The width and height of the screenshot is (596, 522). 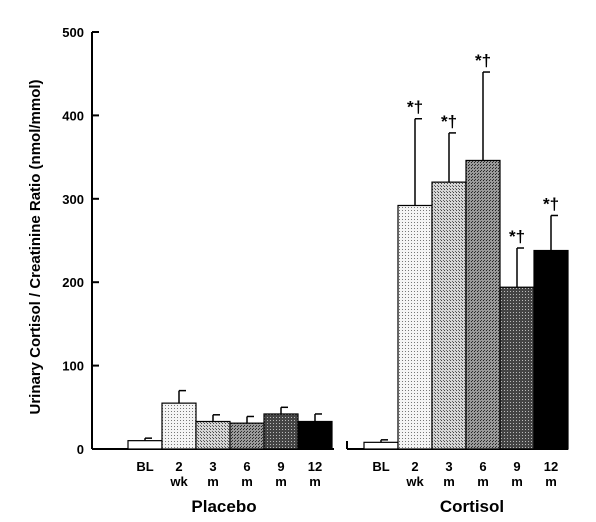 I want to click on group-label: Placebo, so click(x=223, y=506).